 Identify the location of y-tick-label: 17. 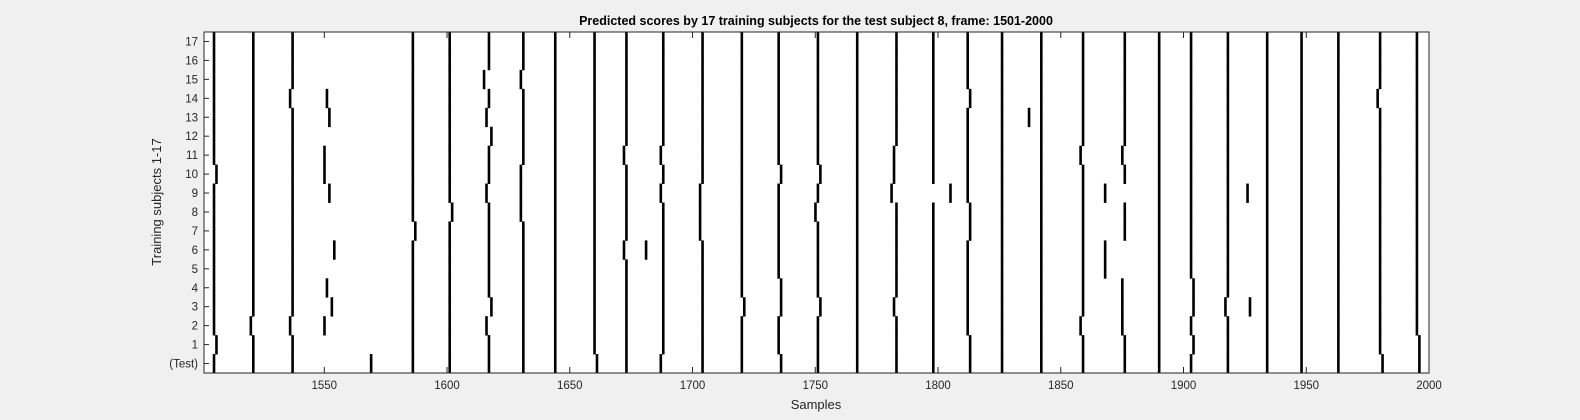
(191, 42).